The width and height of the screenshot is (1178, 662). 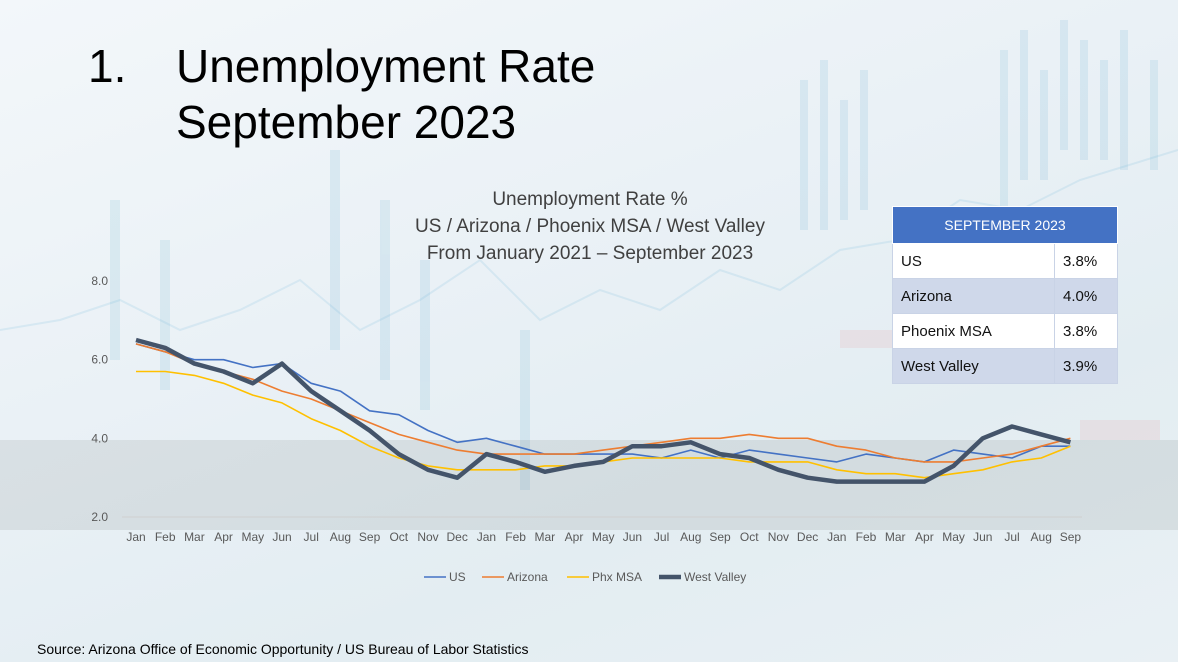 I want to click on row-label-arizona: Arizona, so click(x=973, y=296).